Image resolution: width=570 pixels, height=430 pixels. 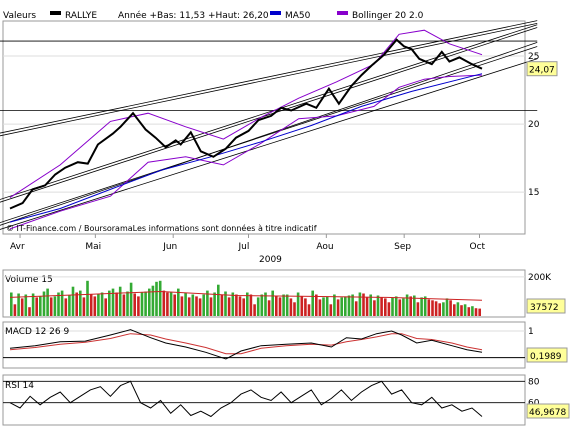 What do you see at coordinates (19, 386) in the screenshot?
I see `rsi-title: RSI 14` at bounding box center [19, 386].